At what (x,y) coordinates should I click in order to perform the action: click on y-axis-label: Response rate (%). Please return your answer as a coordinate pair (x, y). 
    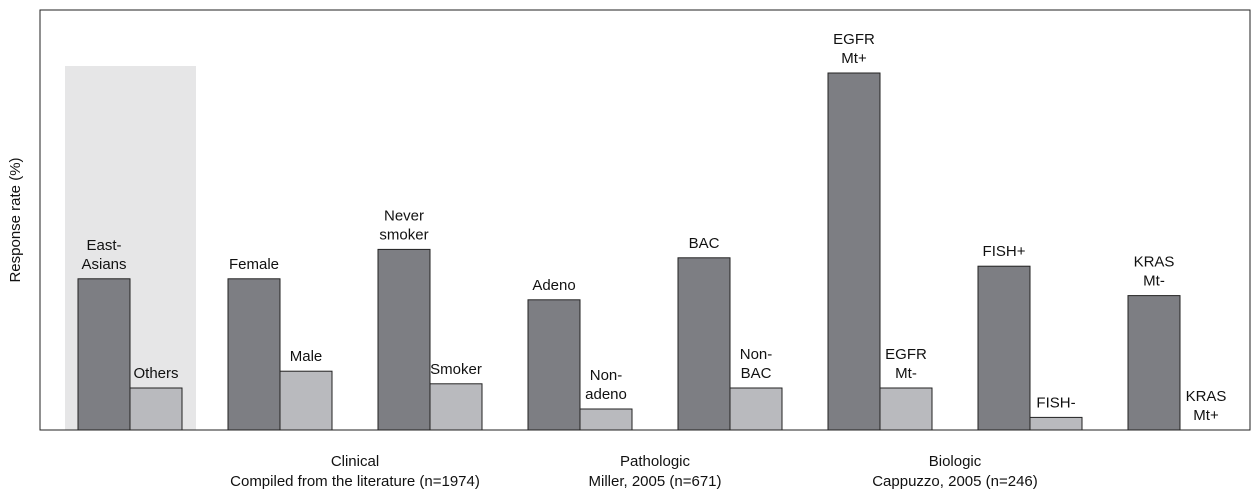
    Looking at the image, I should click on (15, 219).